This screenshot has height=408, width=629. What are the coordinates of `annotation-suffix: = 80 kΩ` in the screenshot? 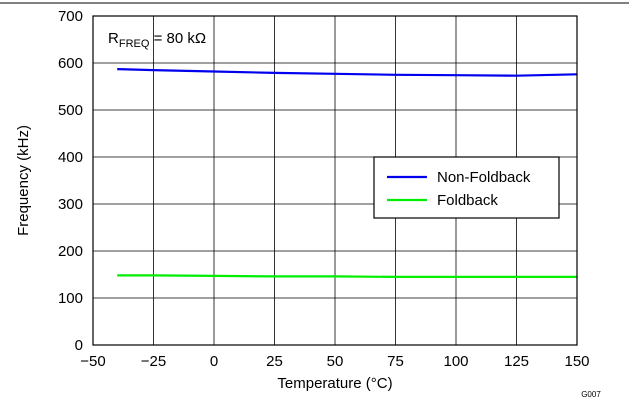 It's located at (177, 38).